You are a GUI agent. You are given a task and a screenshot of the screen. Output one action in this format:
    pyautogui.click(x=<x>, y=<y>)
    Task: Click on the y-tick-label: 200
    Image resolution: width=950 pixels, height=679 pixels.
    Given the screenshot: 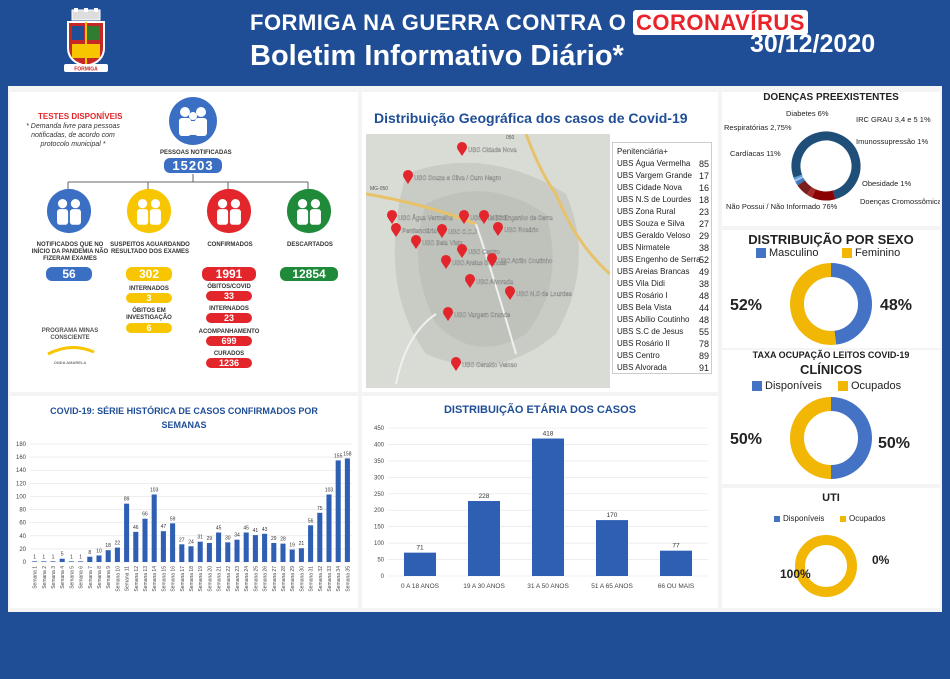 What is the action you would take?
    pyautogui.click(x=379, y=511)
    